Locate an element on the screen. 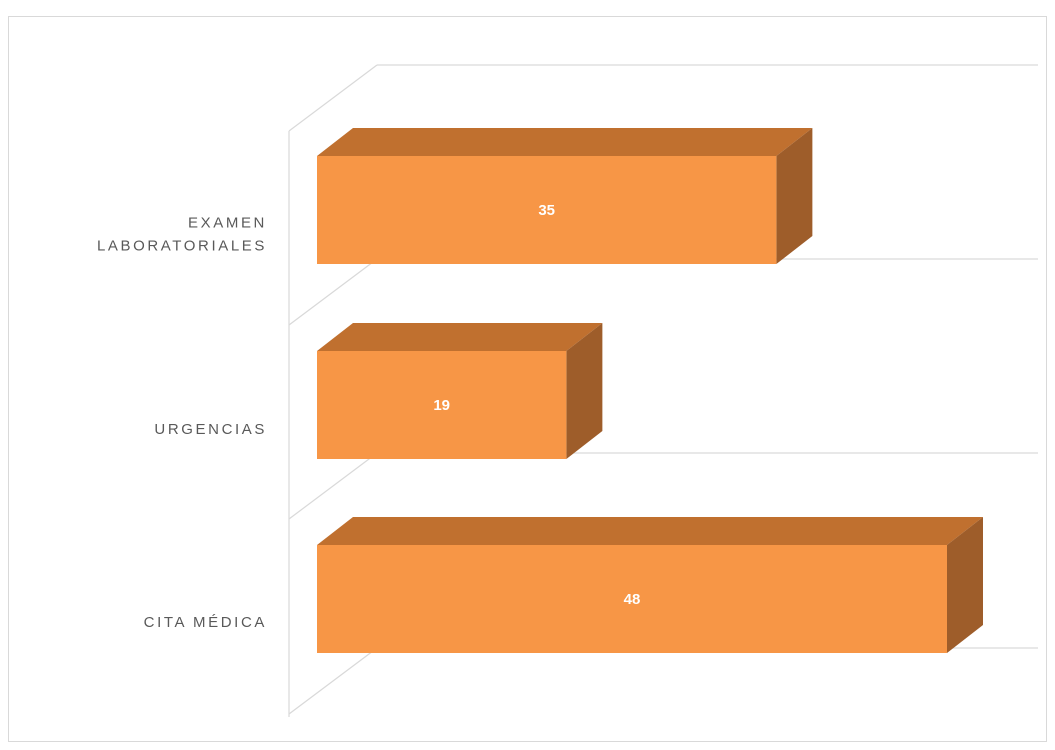  category-label: CITA MÉDICA is located at coordinates (205, 622).